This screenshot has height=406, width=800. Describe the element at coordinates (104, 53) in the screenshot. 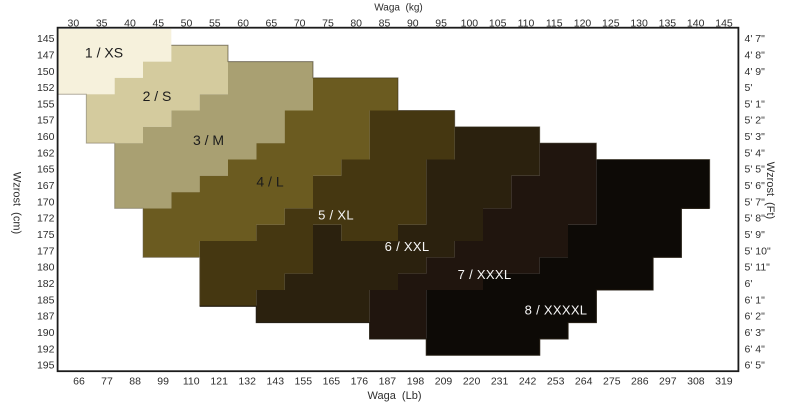

I see `svg-text: 1 / XS` at that location.